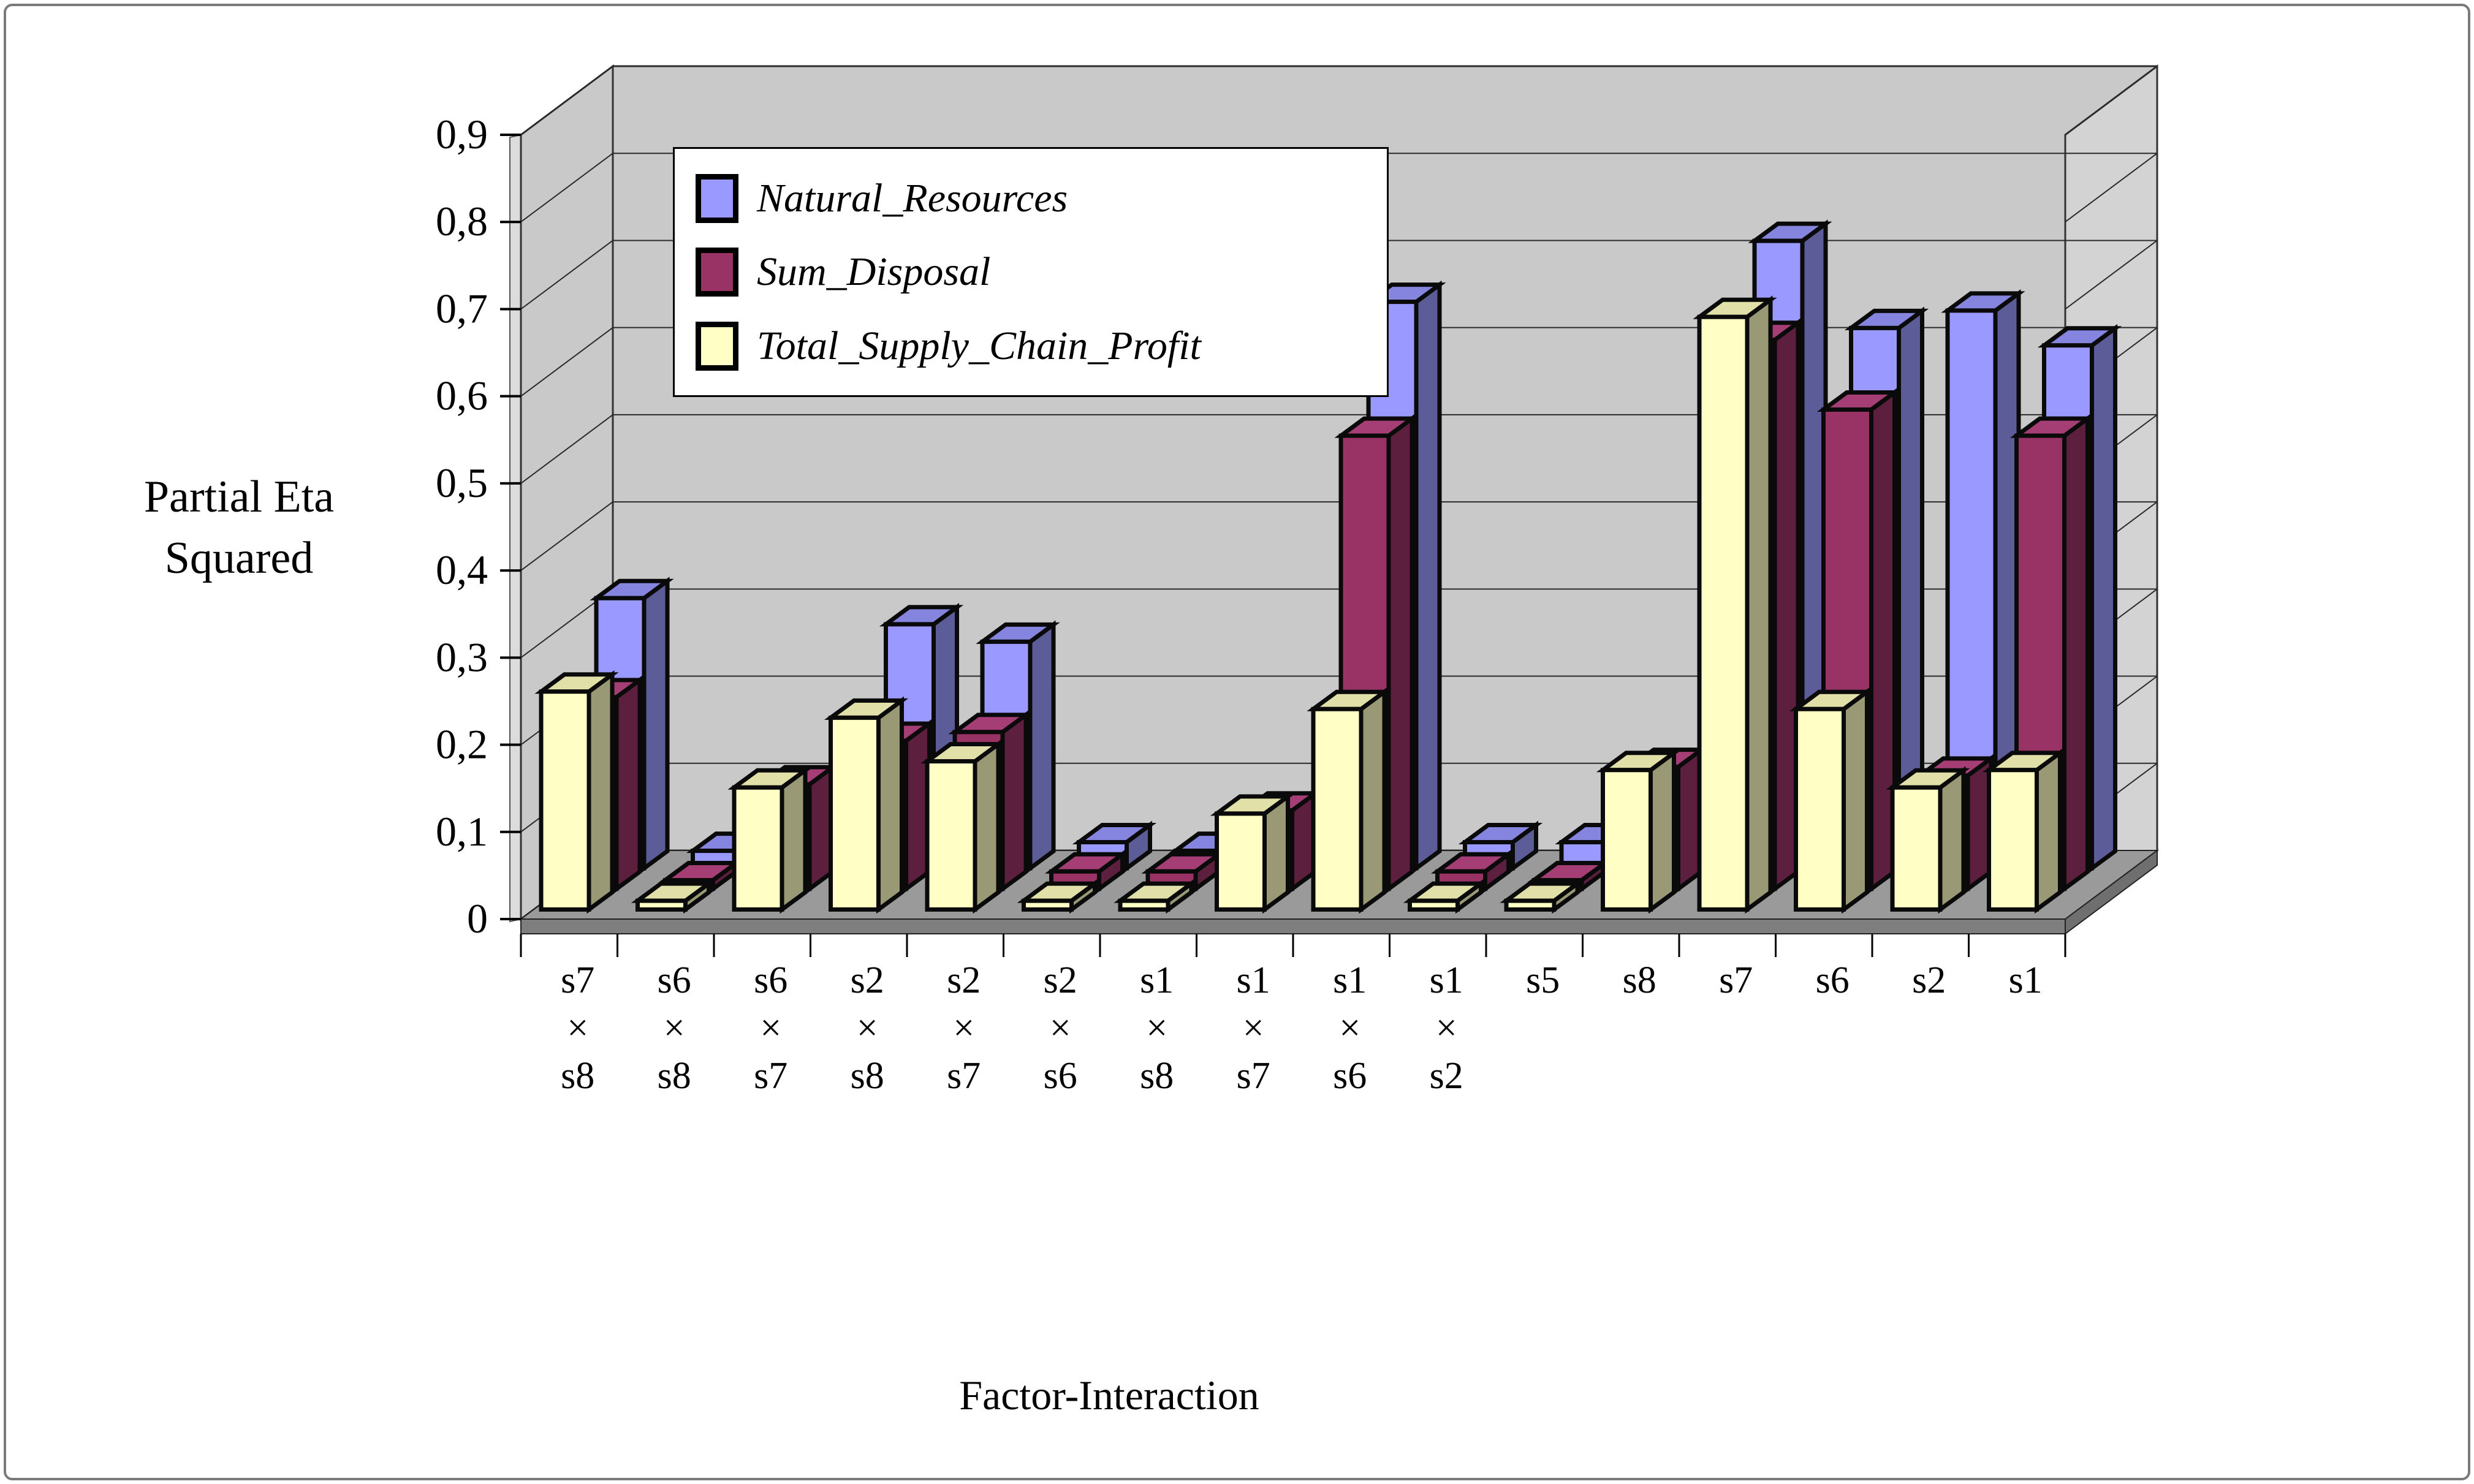  What do you see at coordinates (1638, 831) in the screenshot?
I see `bar-Total_Supply_Chain_Profit-s8` at bounding box center [1638, 831].